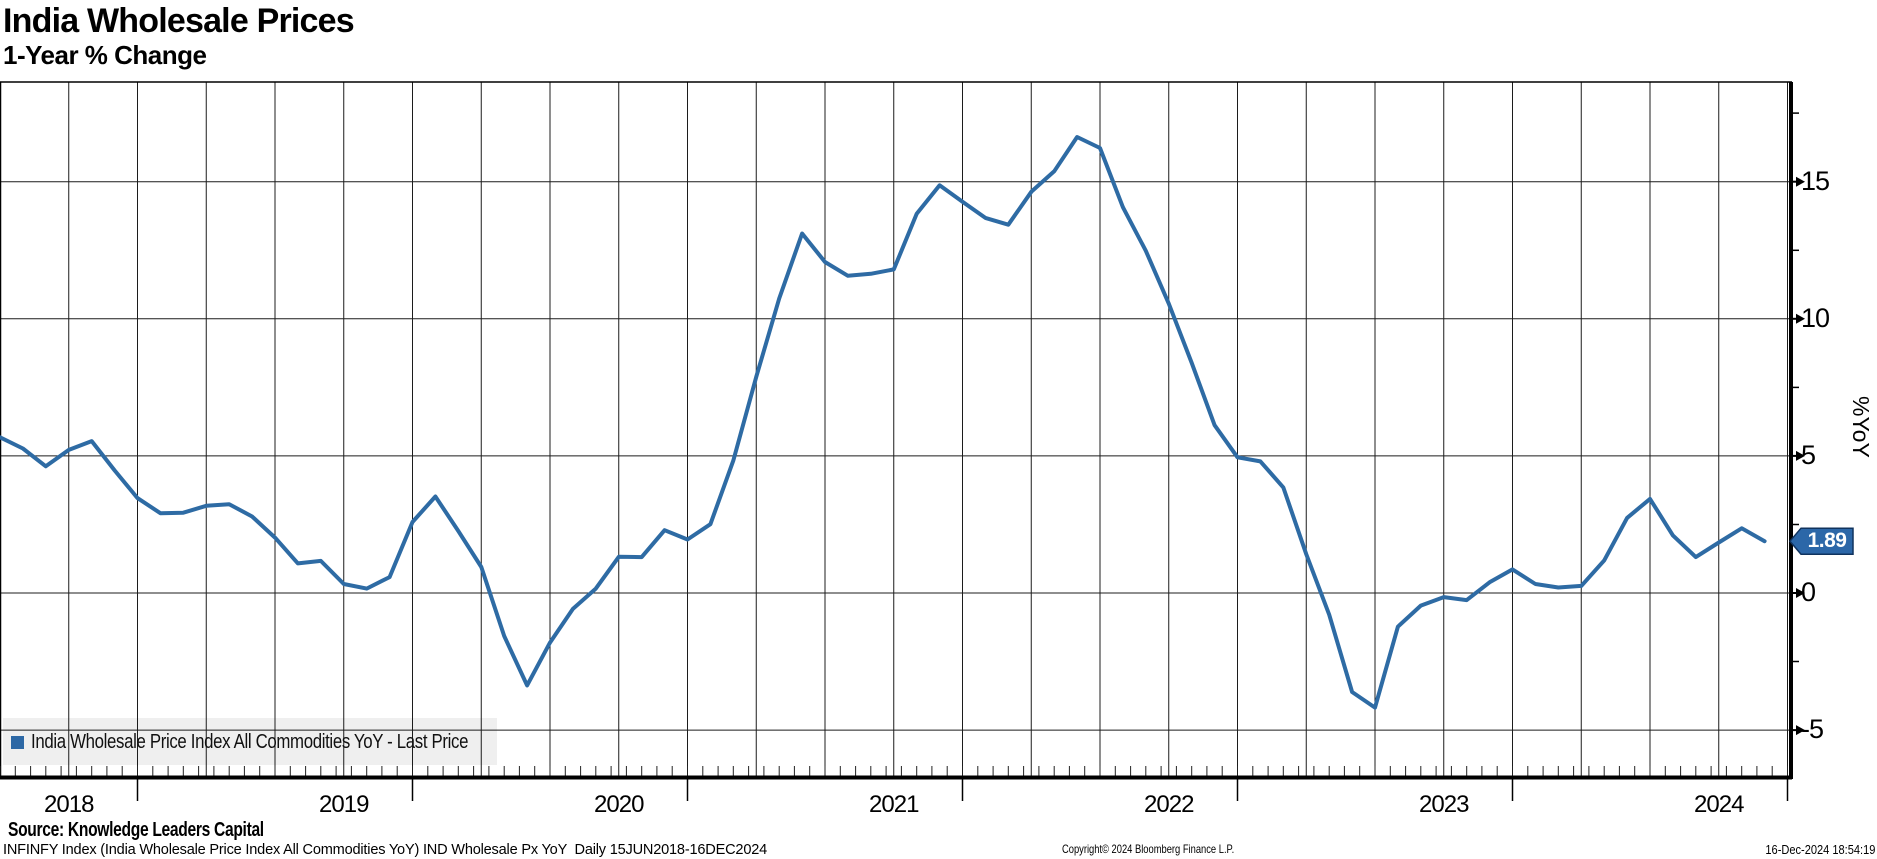 The width and height of the screenshot is (1877, 859). I want to click on copyright-note: Copyright© 2024 Bloomberg Finance L.P., so click(1148, 849).